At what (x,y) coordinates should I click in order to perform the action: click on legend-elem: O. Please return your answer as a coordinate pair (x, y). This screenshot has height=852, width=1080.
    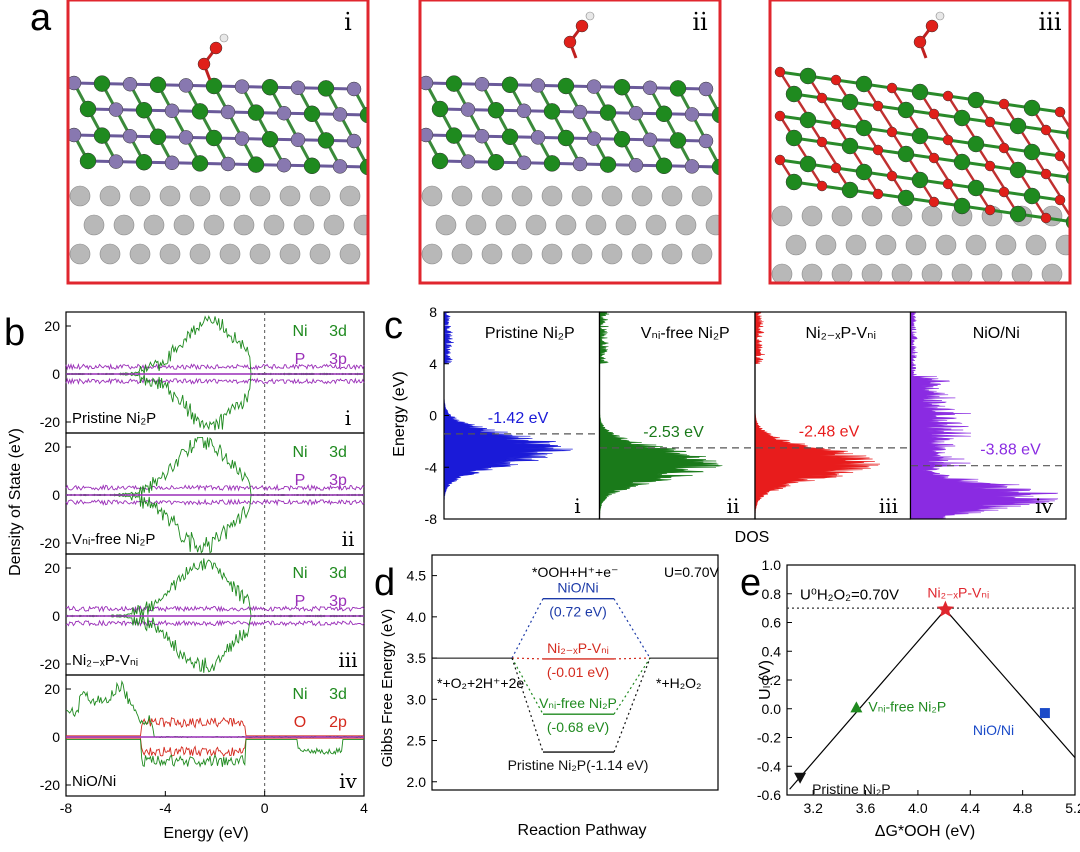
    Looking at the image, I should click on (300, 722).